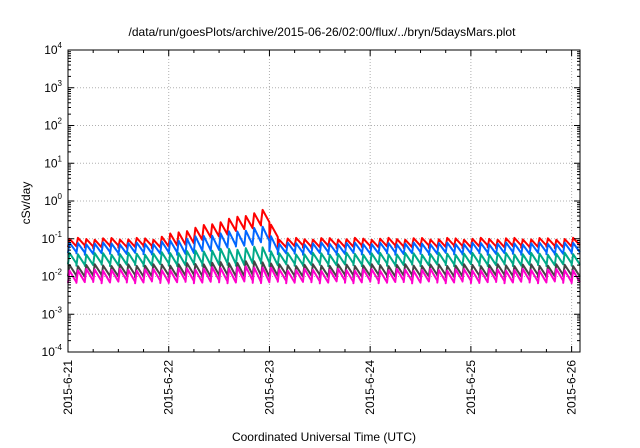 This screenshot has height=448, width=640. What do you see at coordinates (52, 238) in the screenshot?
I see `y-tick-label: 10⁻¹` at bounding box center [52, 238].